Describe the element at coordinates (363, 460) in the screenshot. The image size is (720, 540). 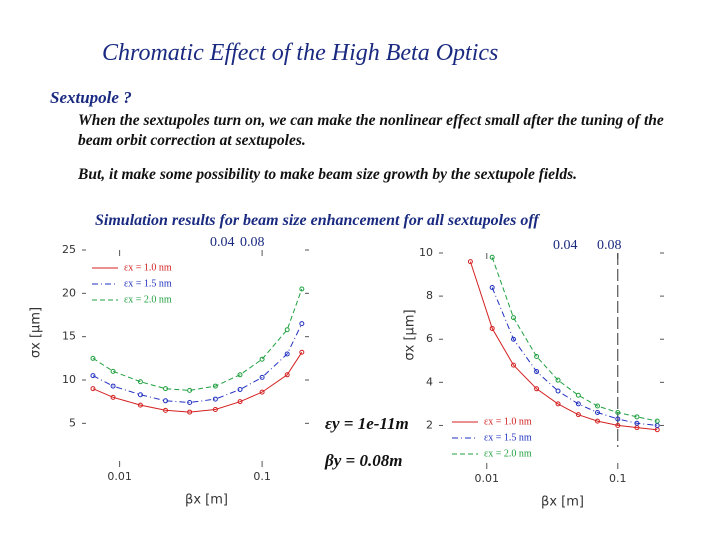
I see `annotation: βy = 0.08m` at that location.